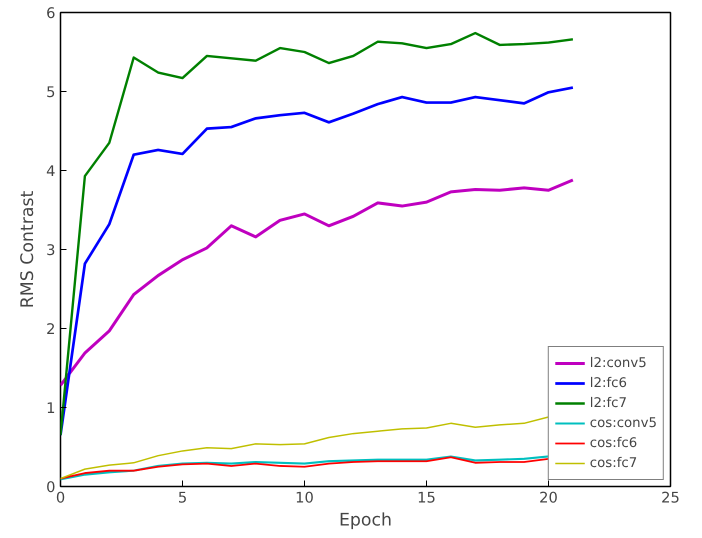  What do you see at coordinates (51, 92) in the screenshot?
I see `y-tick-label: 5` at bounding box center [51, 92].